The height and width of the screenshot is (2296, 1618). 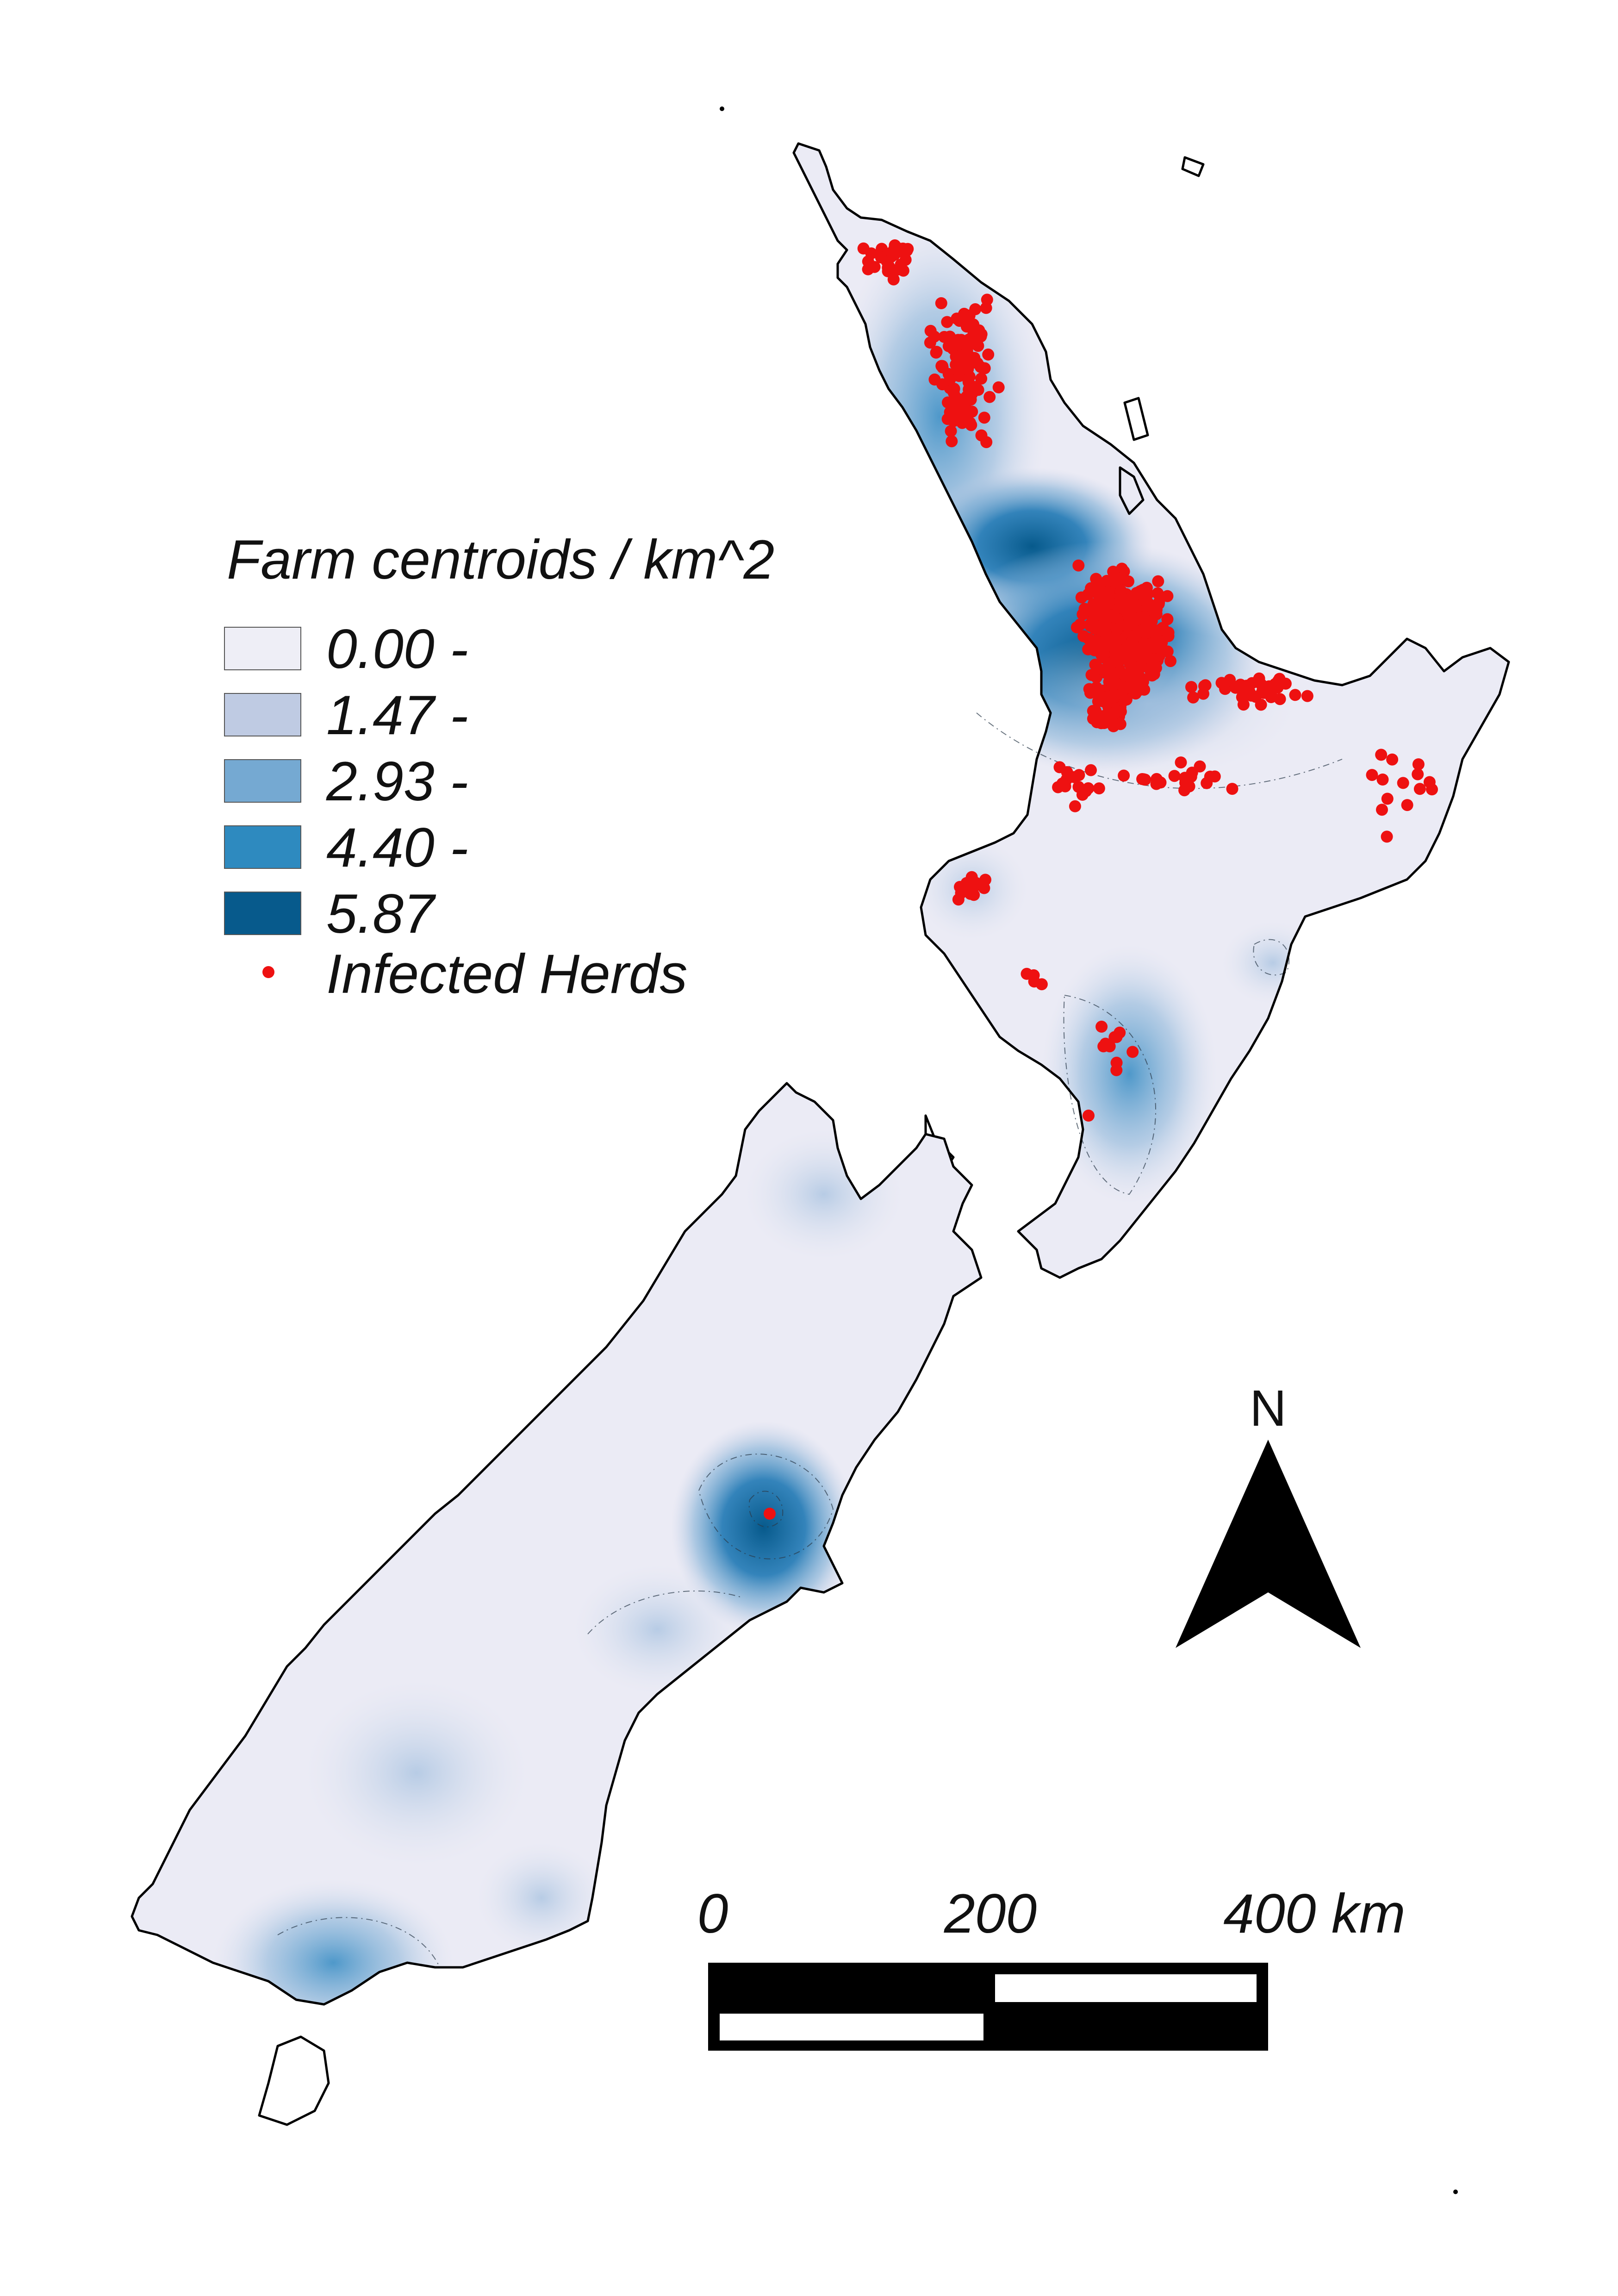 I want to click on legend-class-label: 5.87, so click(x=381, y=914).